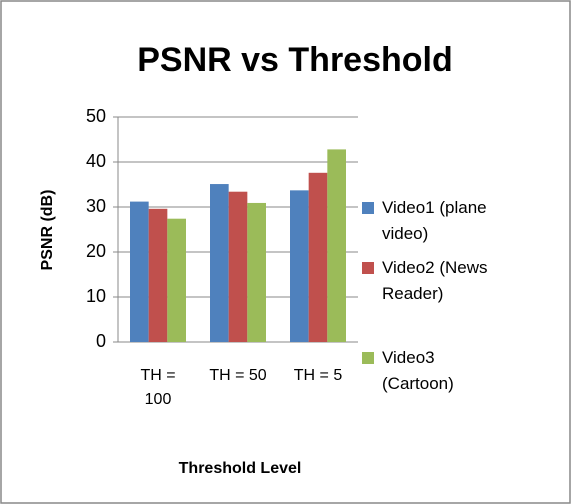  I want to click on y-axis-title: PSNR (dB), so click(47, 230).